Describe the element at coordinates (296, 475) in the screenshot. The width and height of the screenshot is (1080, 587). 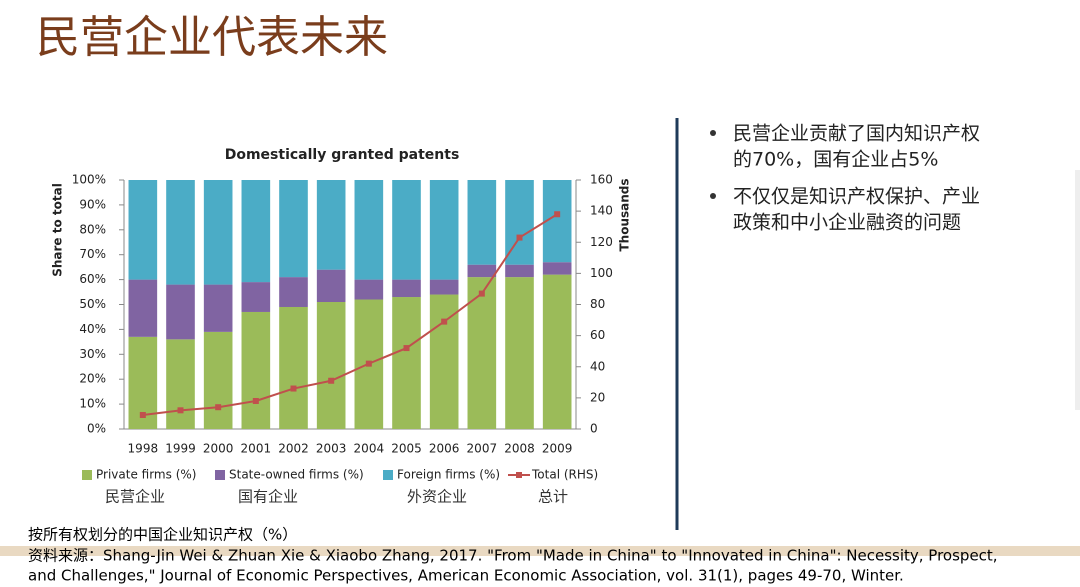
I see `legend-label: State-owned firms (%)` at that location.